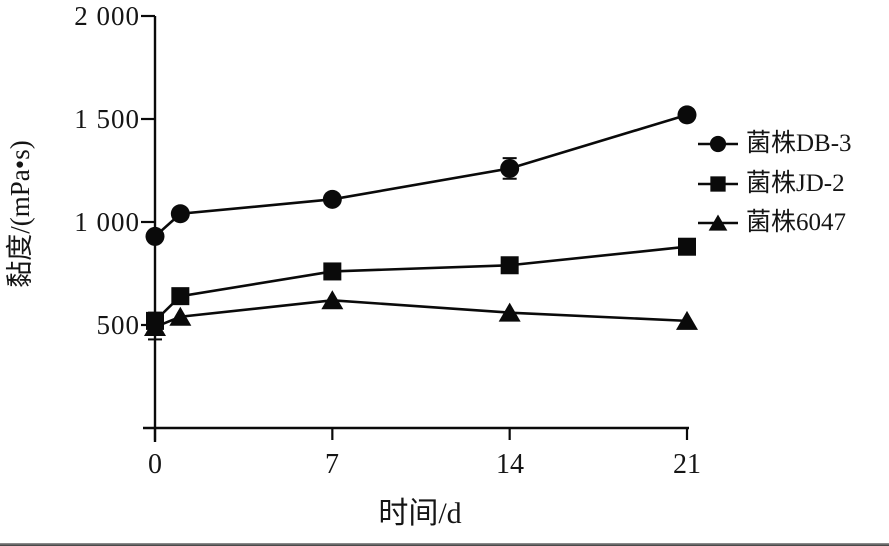 The image size is (889, 546). What do you see at coordinates (107, 16) in the screenshot?
I see `y-tick-label: 2 000` at bounding box center [107, 16].